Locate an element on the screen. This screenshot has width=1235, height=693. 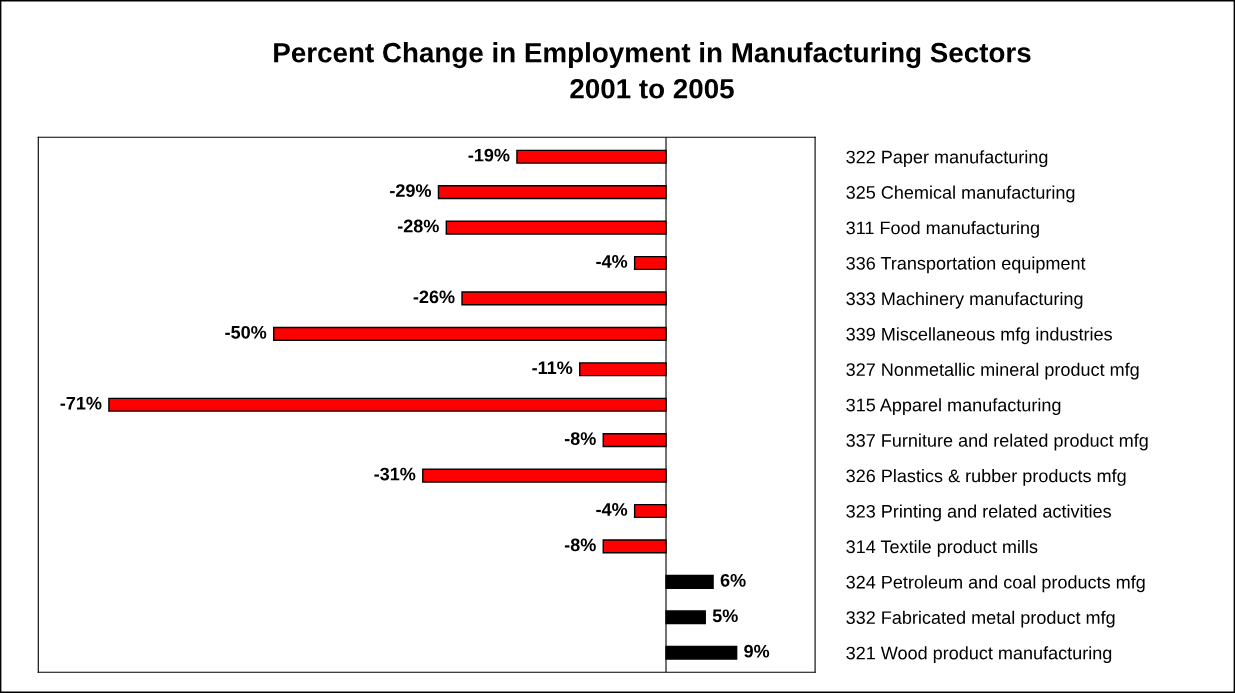
data-label: 9% is located at coordinates (757, 651).